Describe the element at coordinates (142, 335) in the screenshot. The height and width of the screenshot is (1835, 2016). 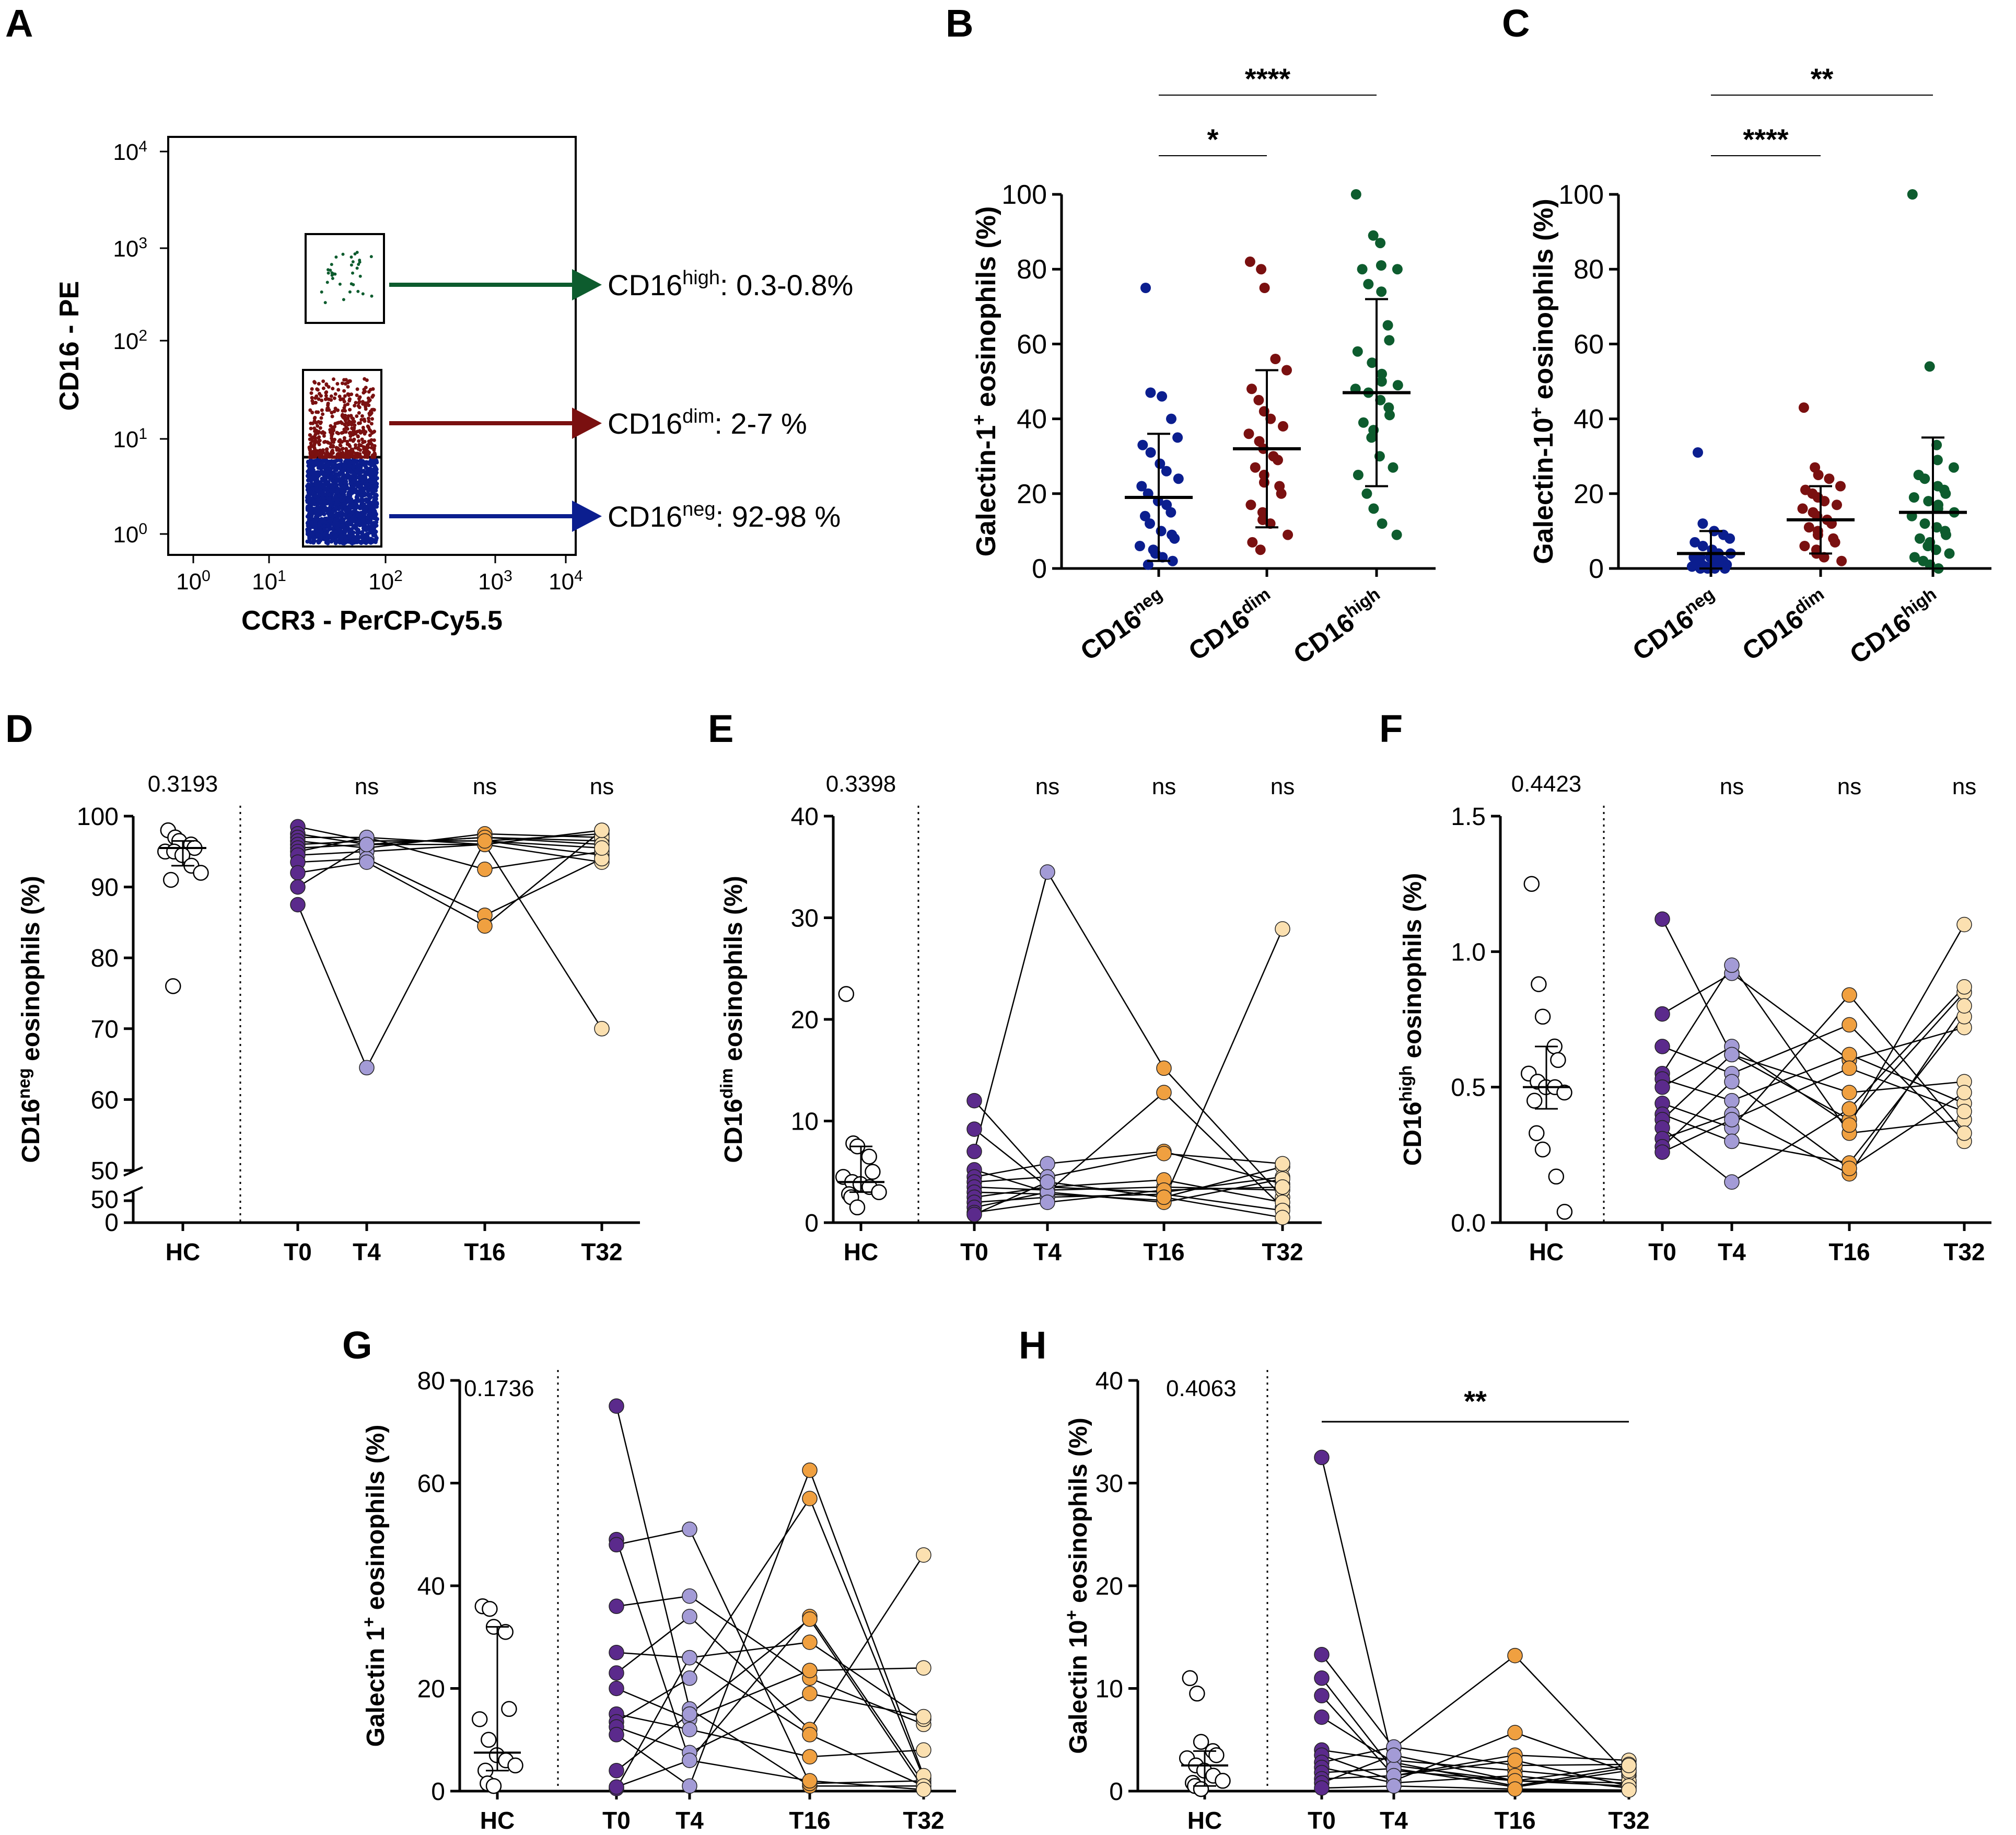
I see `y-tick-label-sup: 2` at that location.